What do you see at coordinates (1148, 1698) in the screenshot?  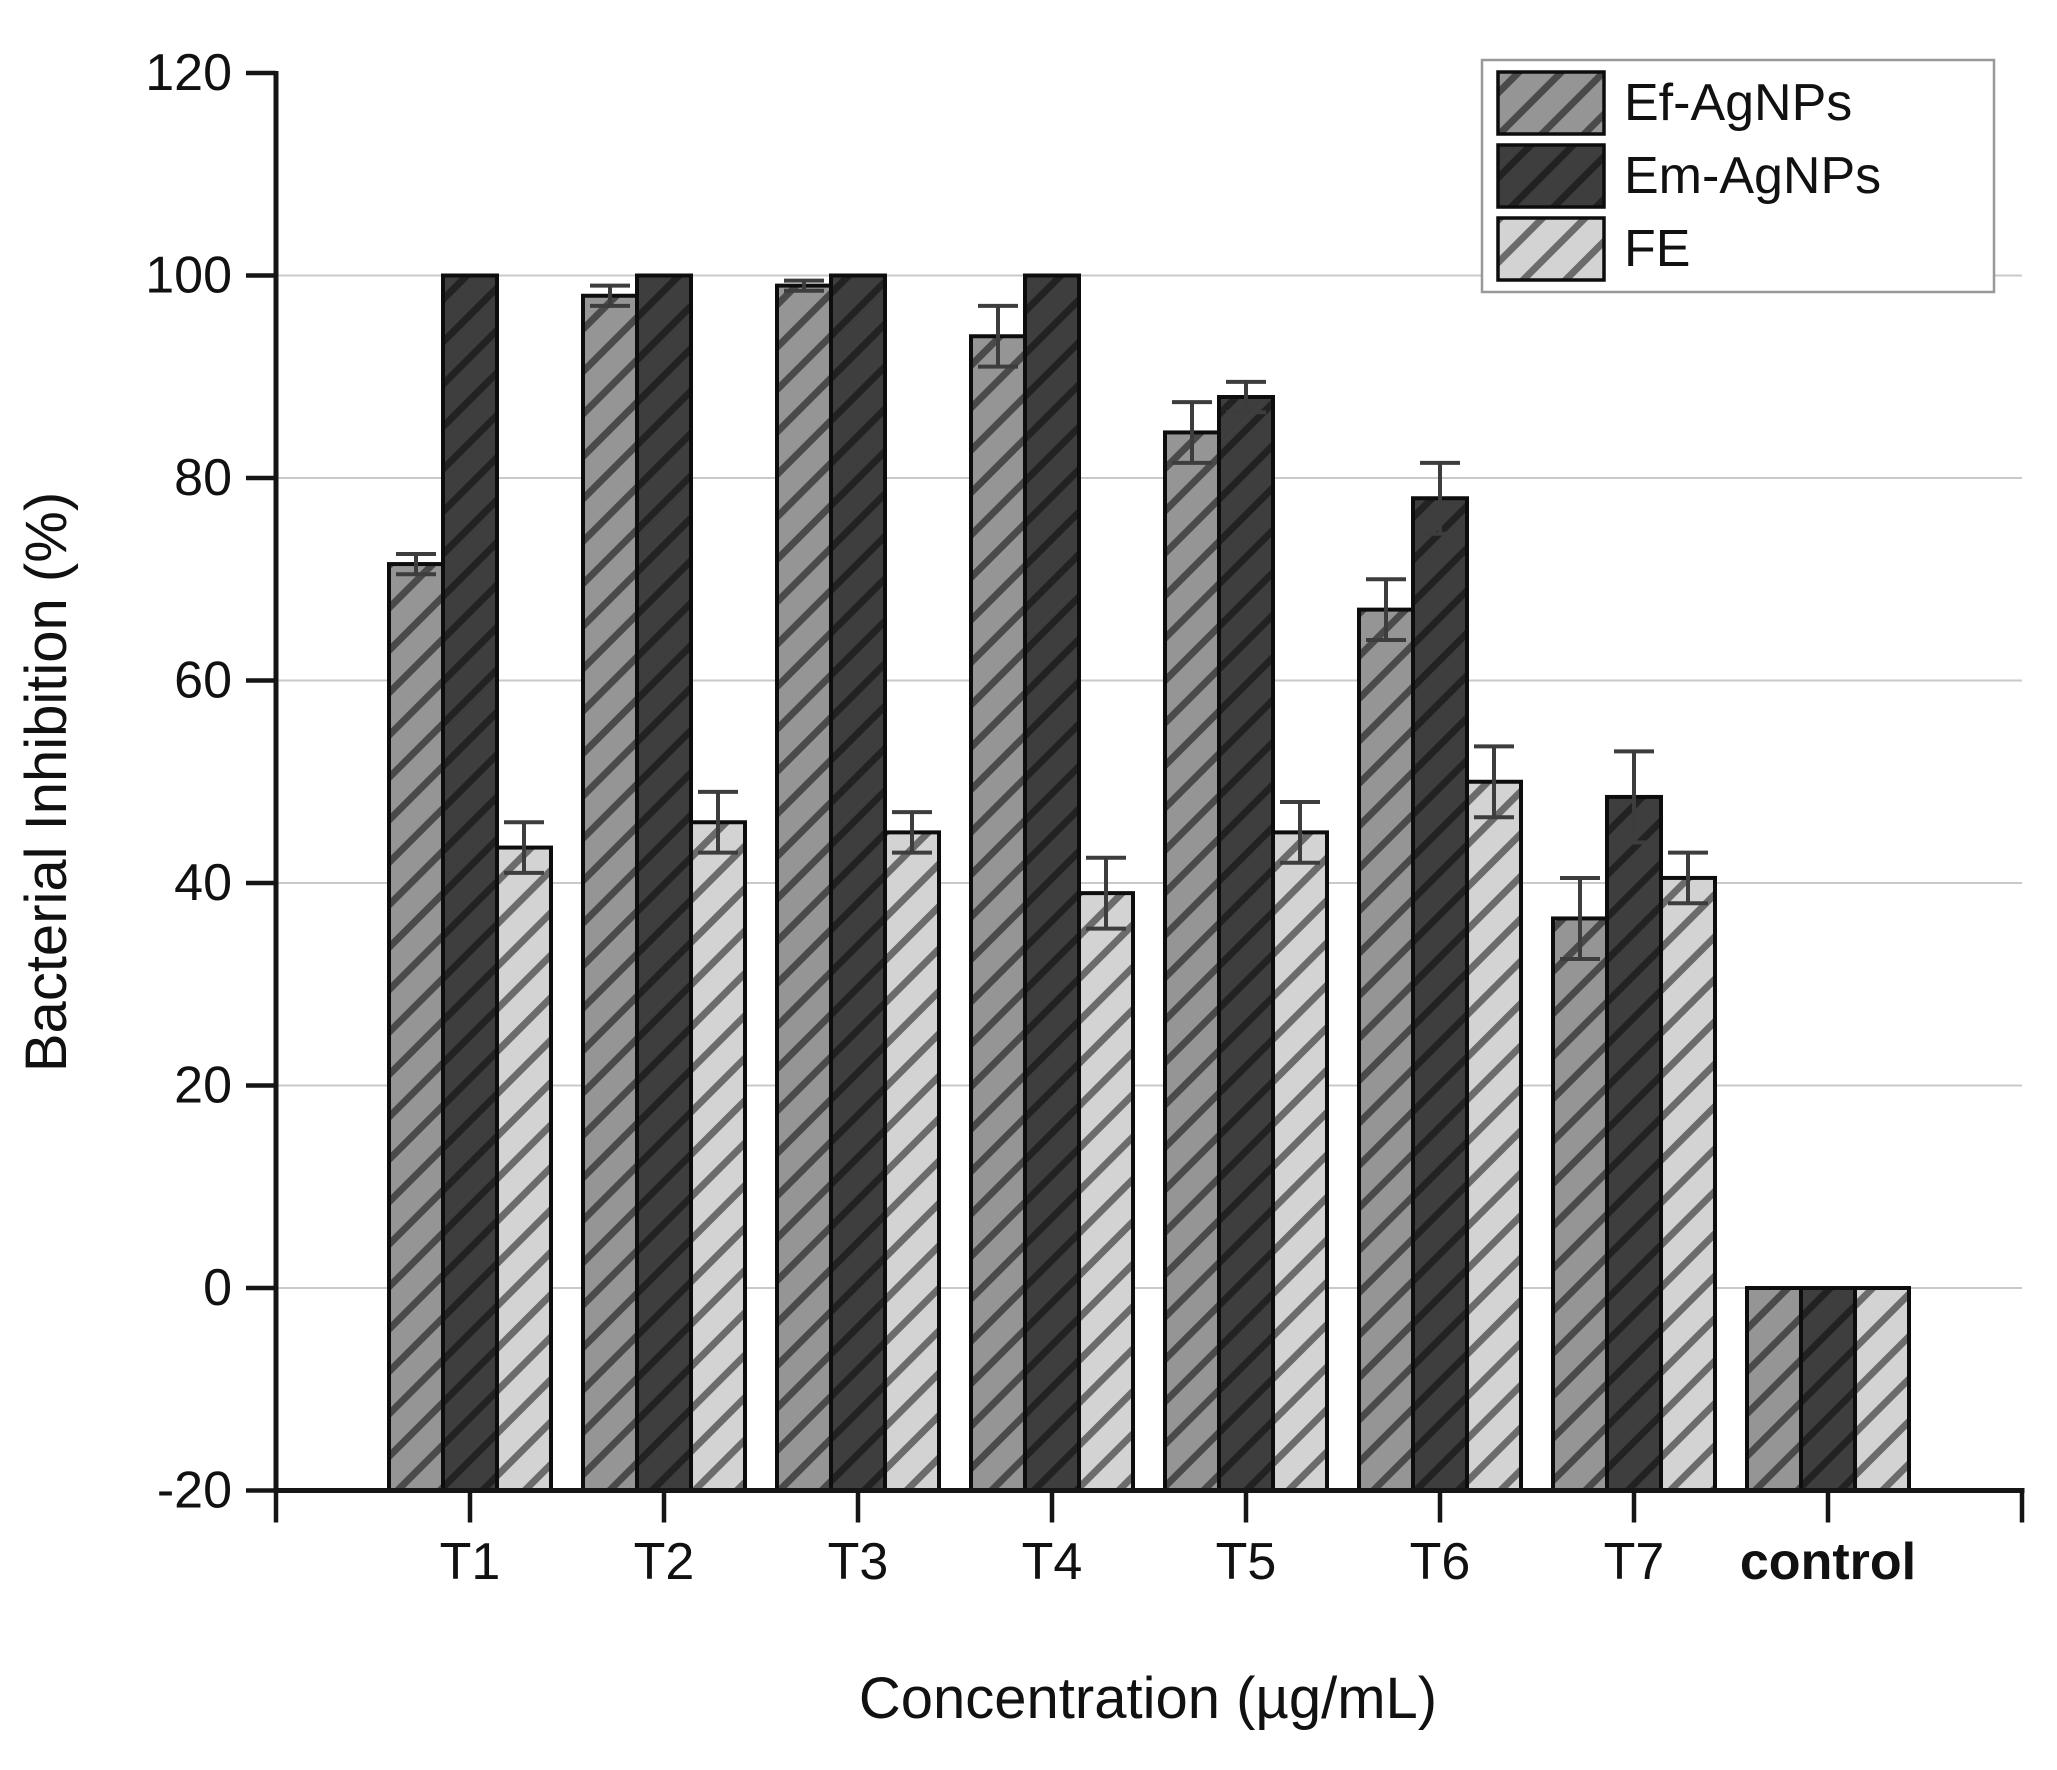 I see `x-axis-title: Concentration (µg/mL)` at bounding box center [1148, 1698].